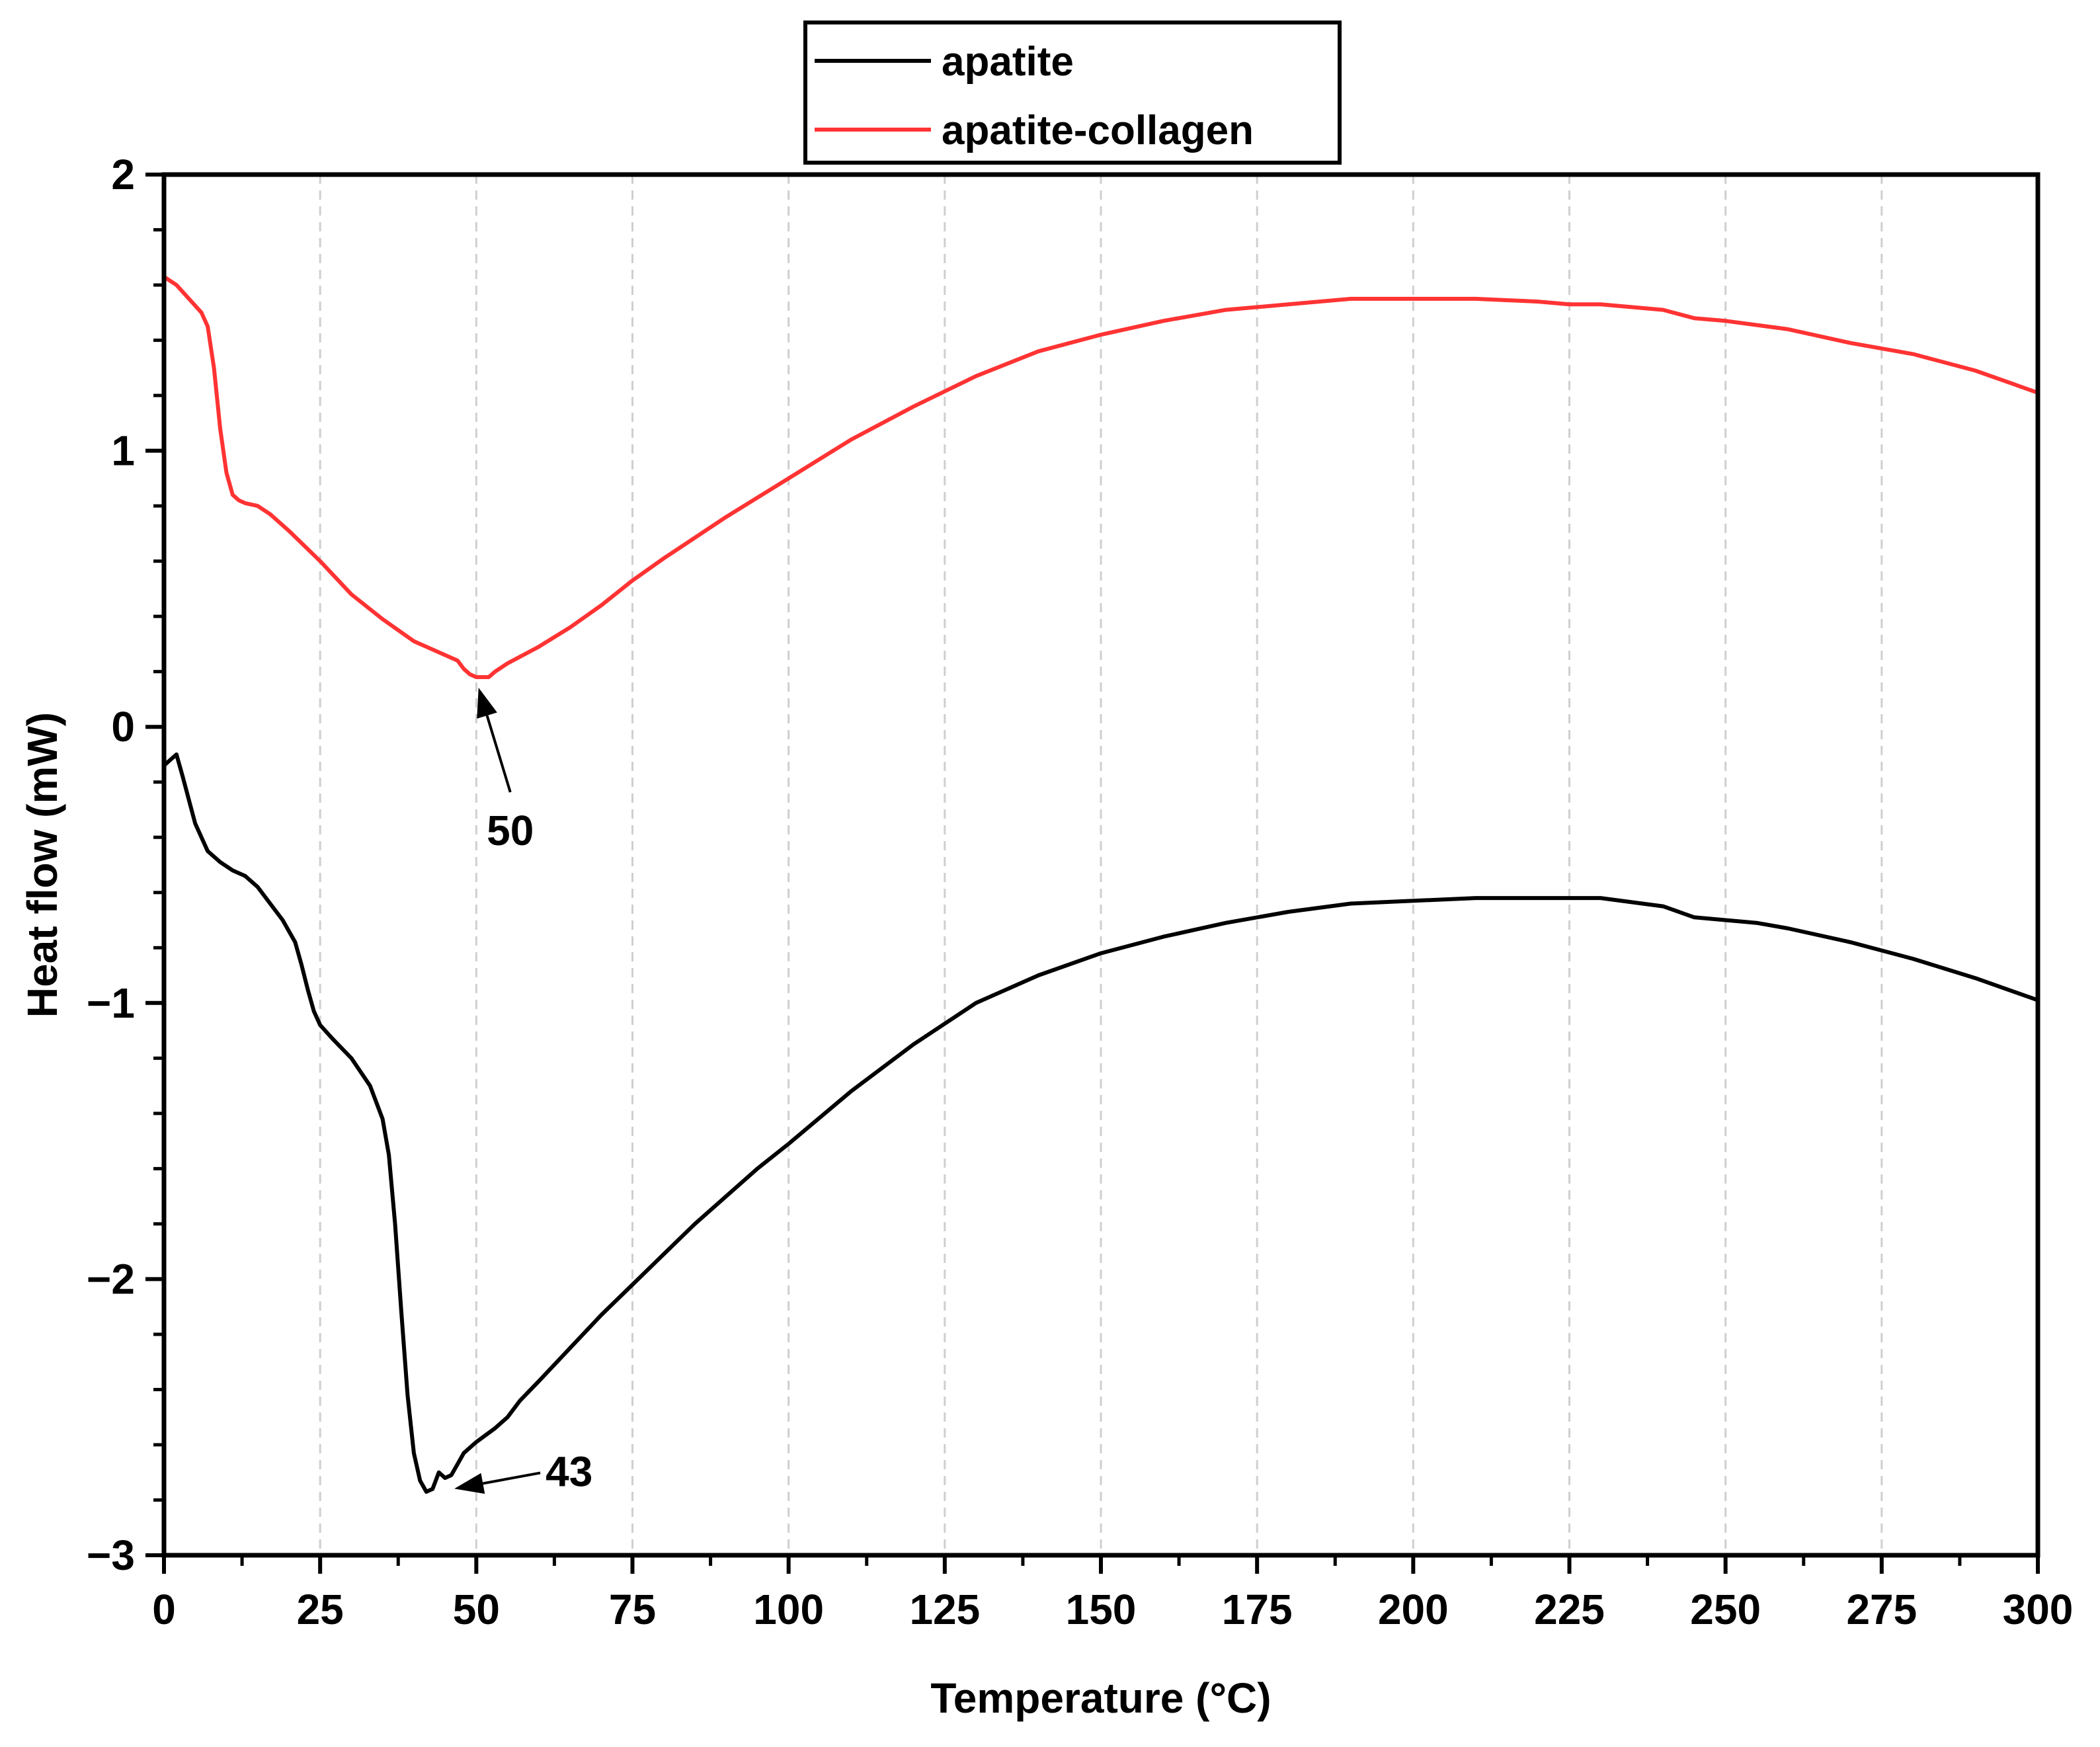 The image size is (2100, 1747). Describe the element at coordinates (944, 1609) in the screenshot. I see `x-tick-label: 125` at that location.